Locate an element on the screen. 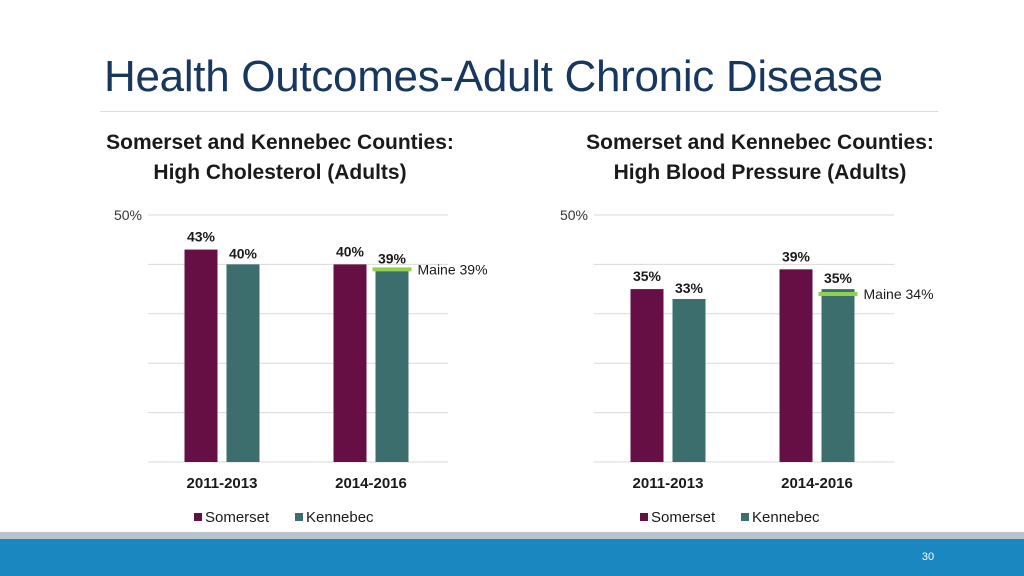 The image size is (1024, 576). page-title: Health Outcomes-Adult Chronic Disease is located at coordinates (493, 76).